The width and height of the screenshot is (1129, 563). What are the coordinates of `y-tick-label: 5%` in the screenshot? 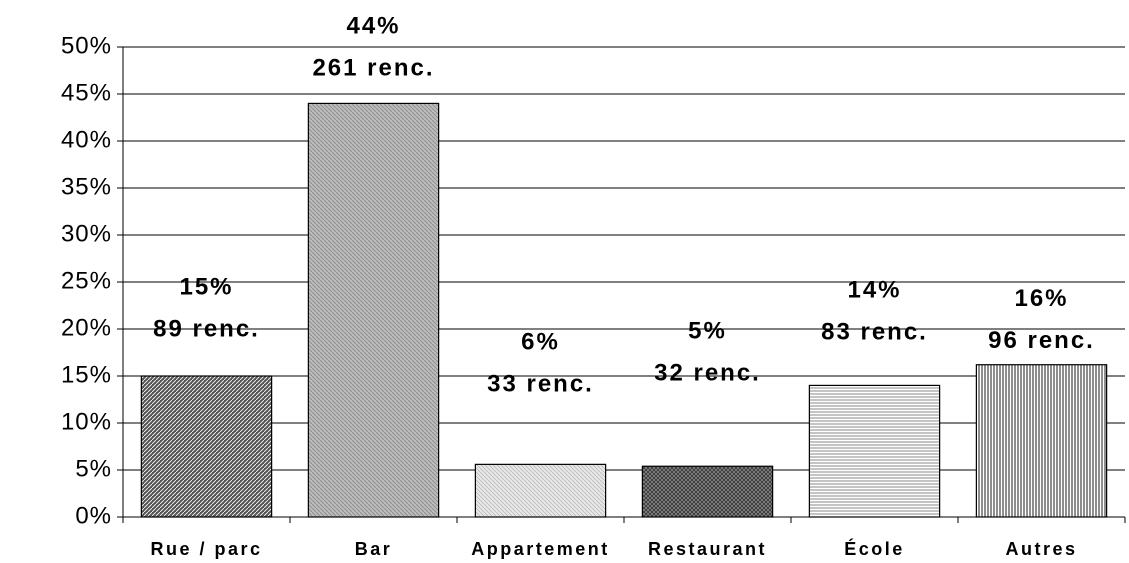 It's located at (93, 468).